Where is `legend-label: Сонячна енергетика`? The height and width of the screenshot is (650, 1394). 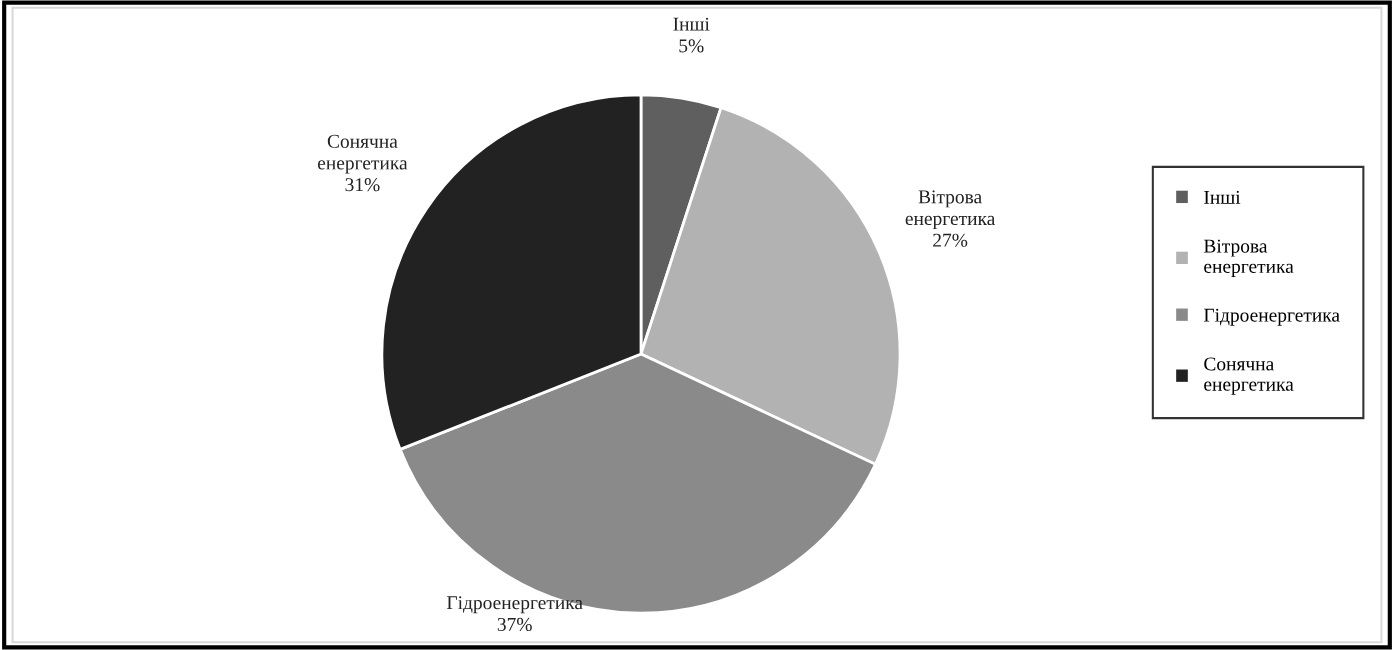
legend-label: Сонячна енергетика is located at coordinates (1249, 376).